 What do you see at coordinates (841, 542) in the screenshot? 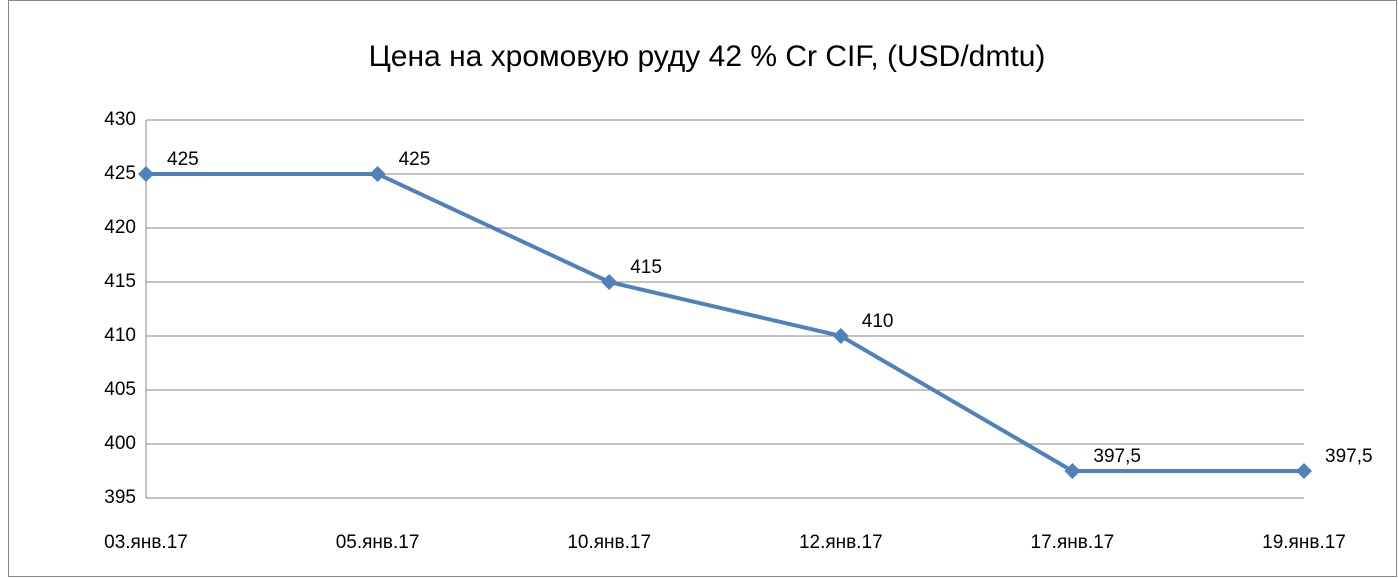
I see `x-tick-label: 12.янв.17` at bounding box center [841, 542].